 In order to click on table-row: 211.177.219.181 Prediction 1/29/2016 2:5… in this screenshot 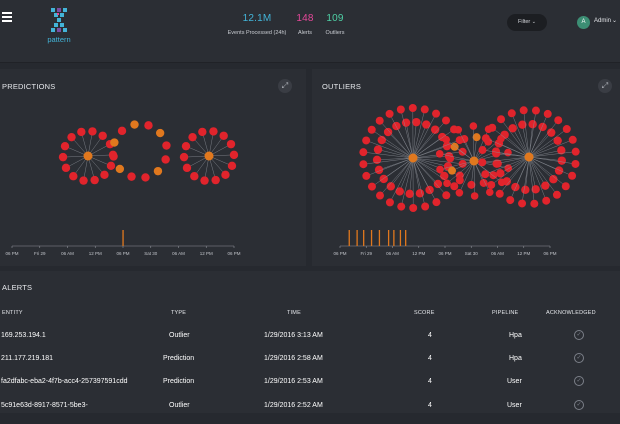, I will do `click(310, 366)`.